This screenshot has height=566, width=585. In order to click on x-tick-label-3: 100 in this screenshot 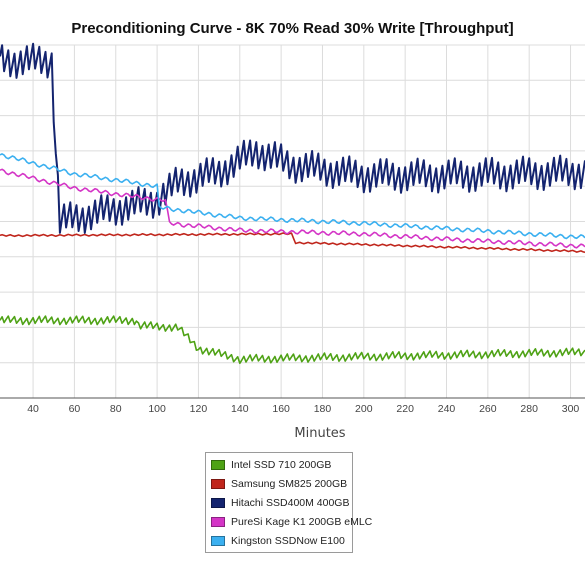, I will do `click(157, 409)`.